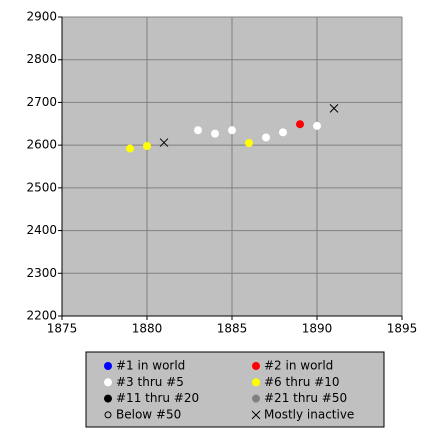 The height and width of the screenshot is (445, 423). I want to click on legend-label: #21 thru #50, so click(305, 398).